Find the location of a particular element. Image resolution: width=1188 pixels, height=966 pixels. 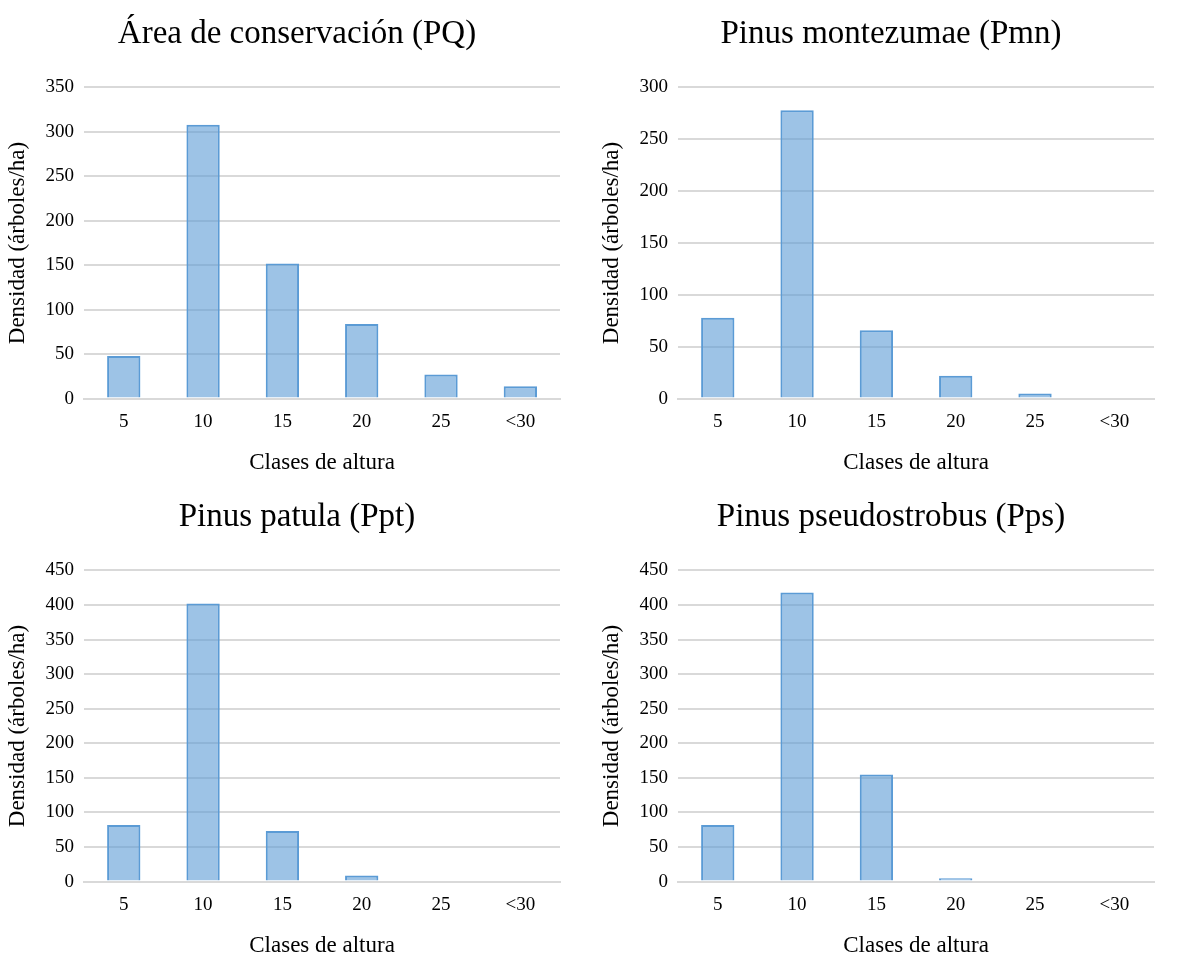

chart-title: Pinus patula (Ppt) is located at coordinates (297, 515).